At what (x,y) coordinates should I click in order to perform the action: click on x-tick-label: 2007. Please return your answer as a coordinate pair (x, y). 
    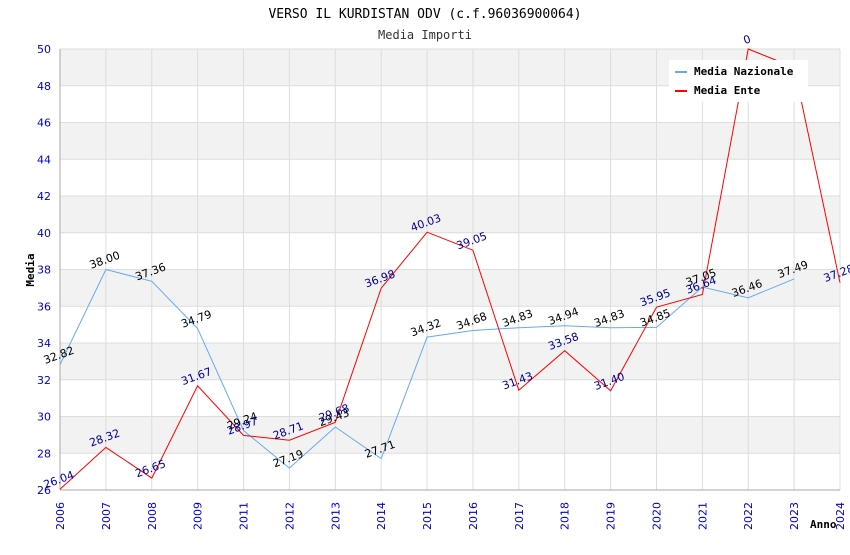
    Looking at the image, I should click on (106, 516).